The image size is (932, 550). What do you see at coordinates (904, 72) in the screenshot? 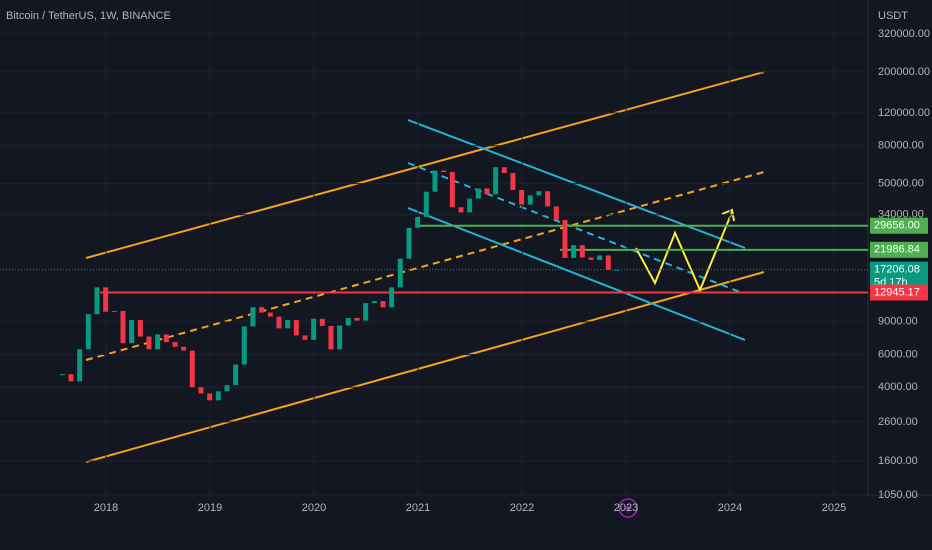
I see `price-label: 200000.00` at bounding box center [904, 72].